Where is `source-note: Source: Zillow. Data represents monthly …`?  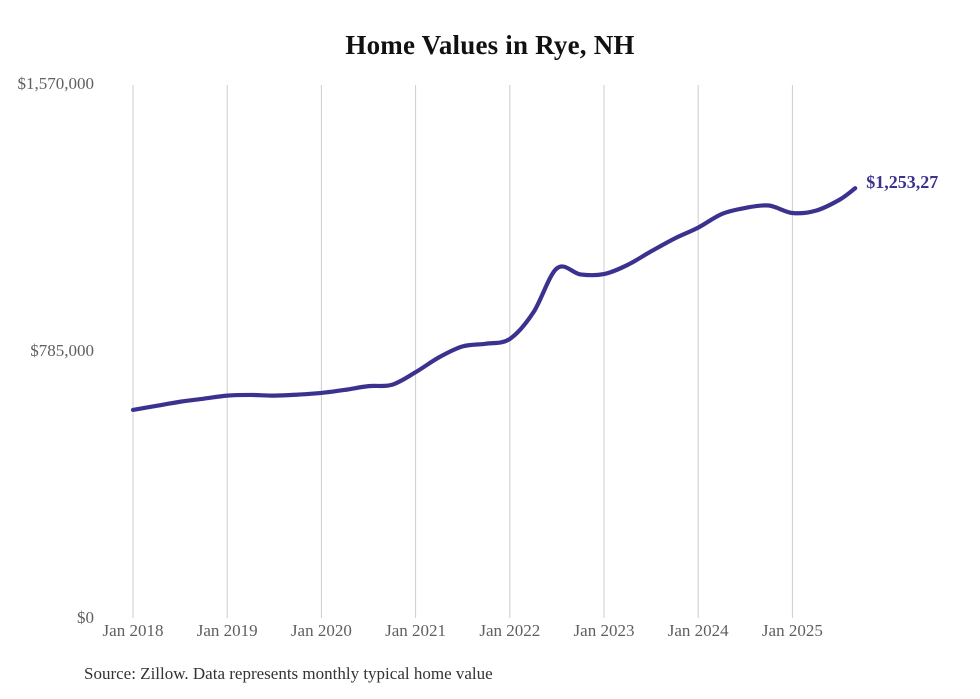
source-note: Source: Zillow. Data represents monthly … is located at coordinates (288, 673).